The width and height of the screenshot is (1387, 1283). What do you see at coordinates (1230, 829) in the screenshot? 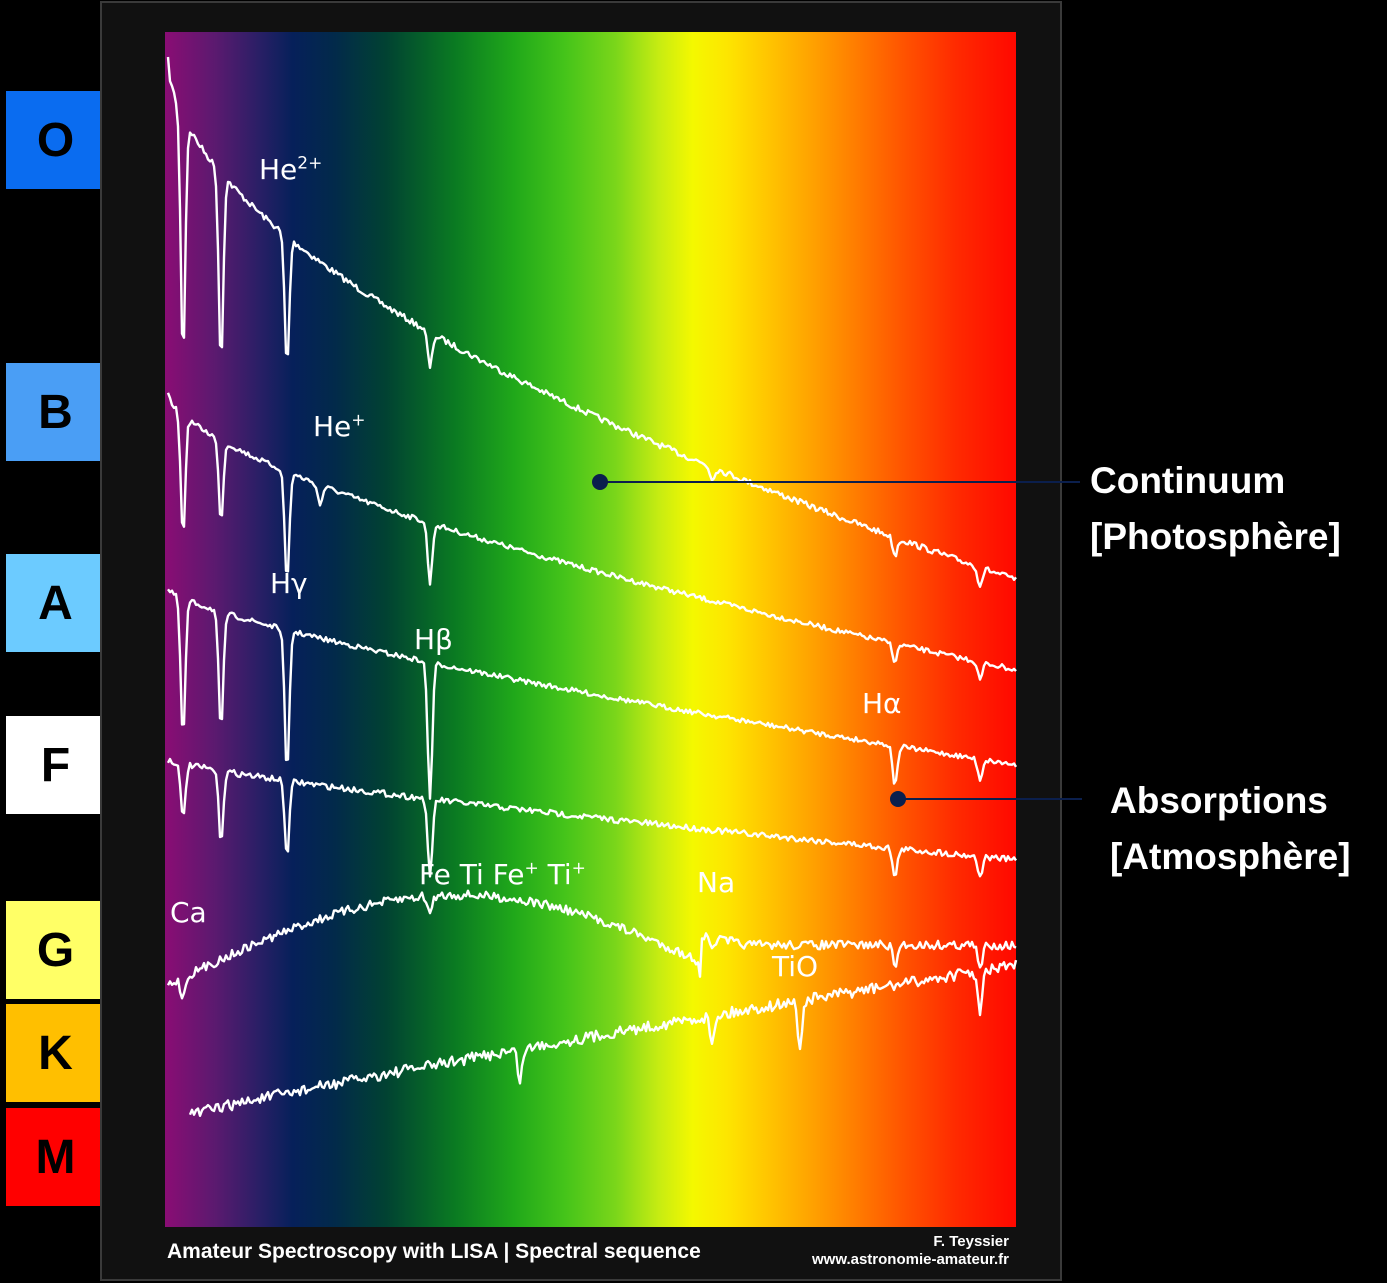
I see `absorptions-annotation: Absorptions [Atmosphère]` at bounding box center [1230, 829].